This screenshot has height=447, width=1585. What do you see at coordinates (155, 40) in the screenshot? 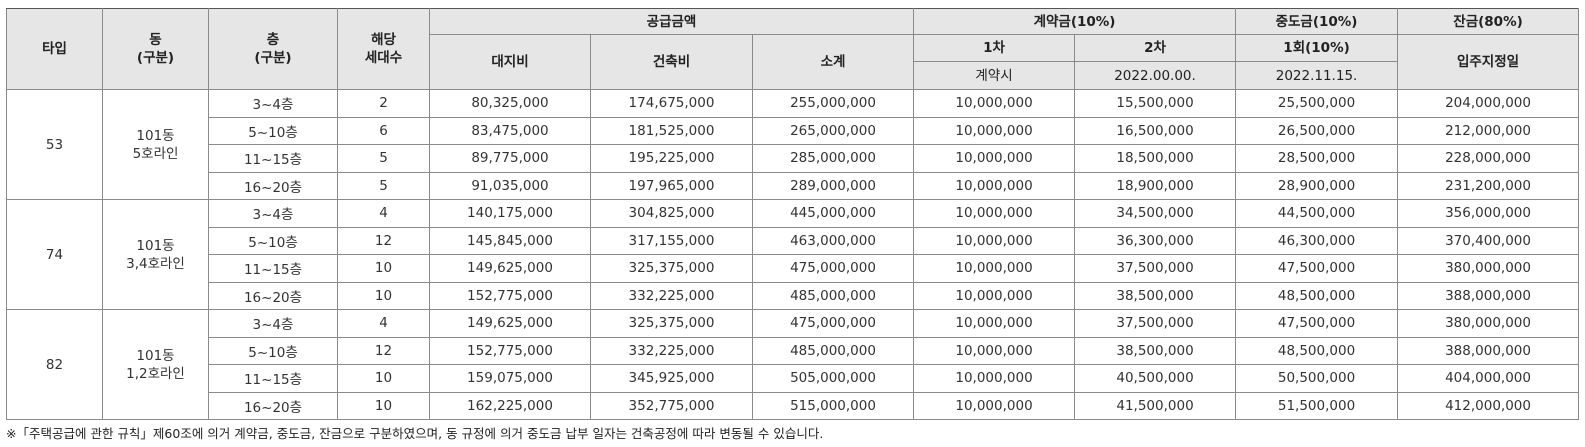
I see `header-dong-label: 동` at bounding box center [155, 40].